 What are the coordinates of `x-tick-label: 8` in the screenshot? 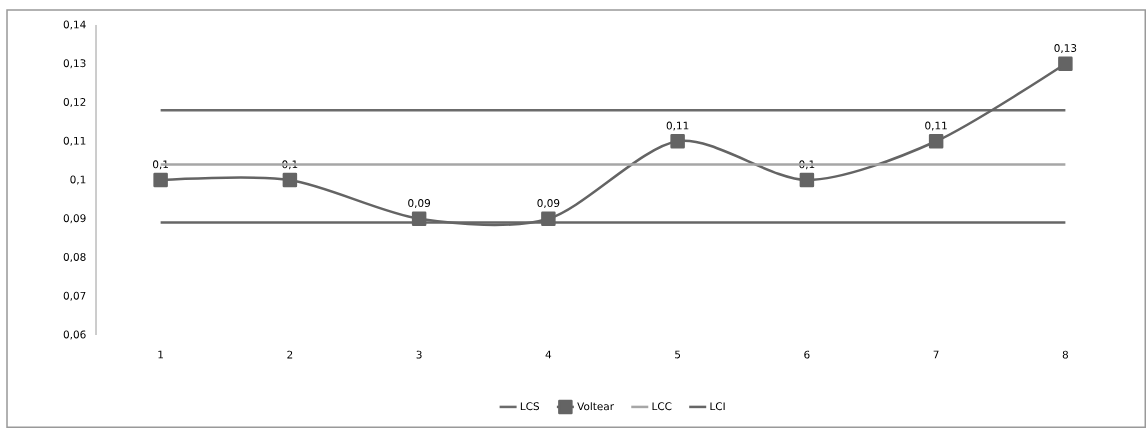 It's located at (1065, 354).